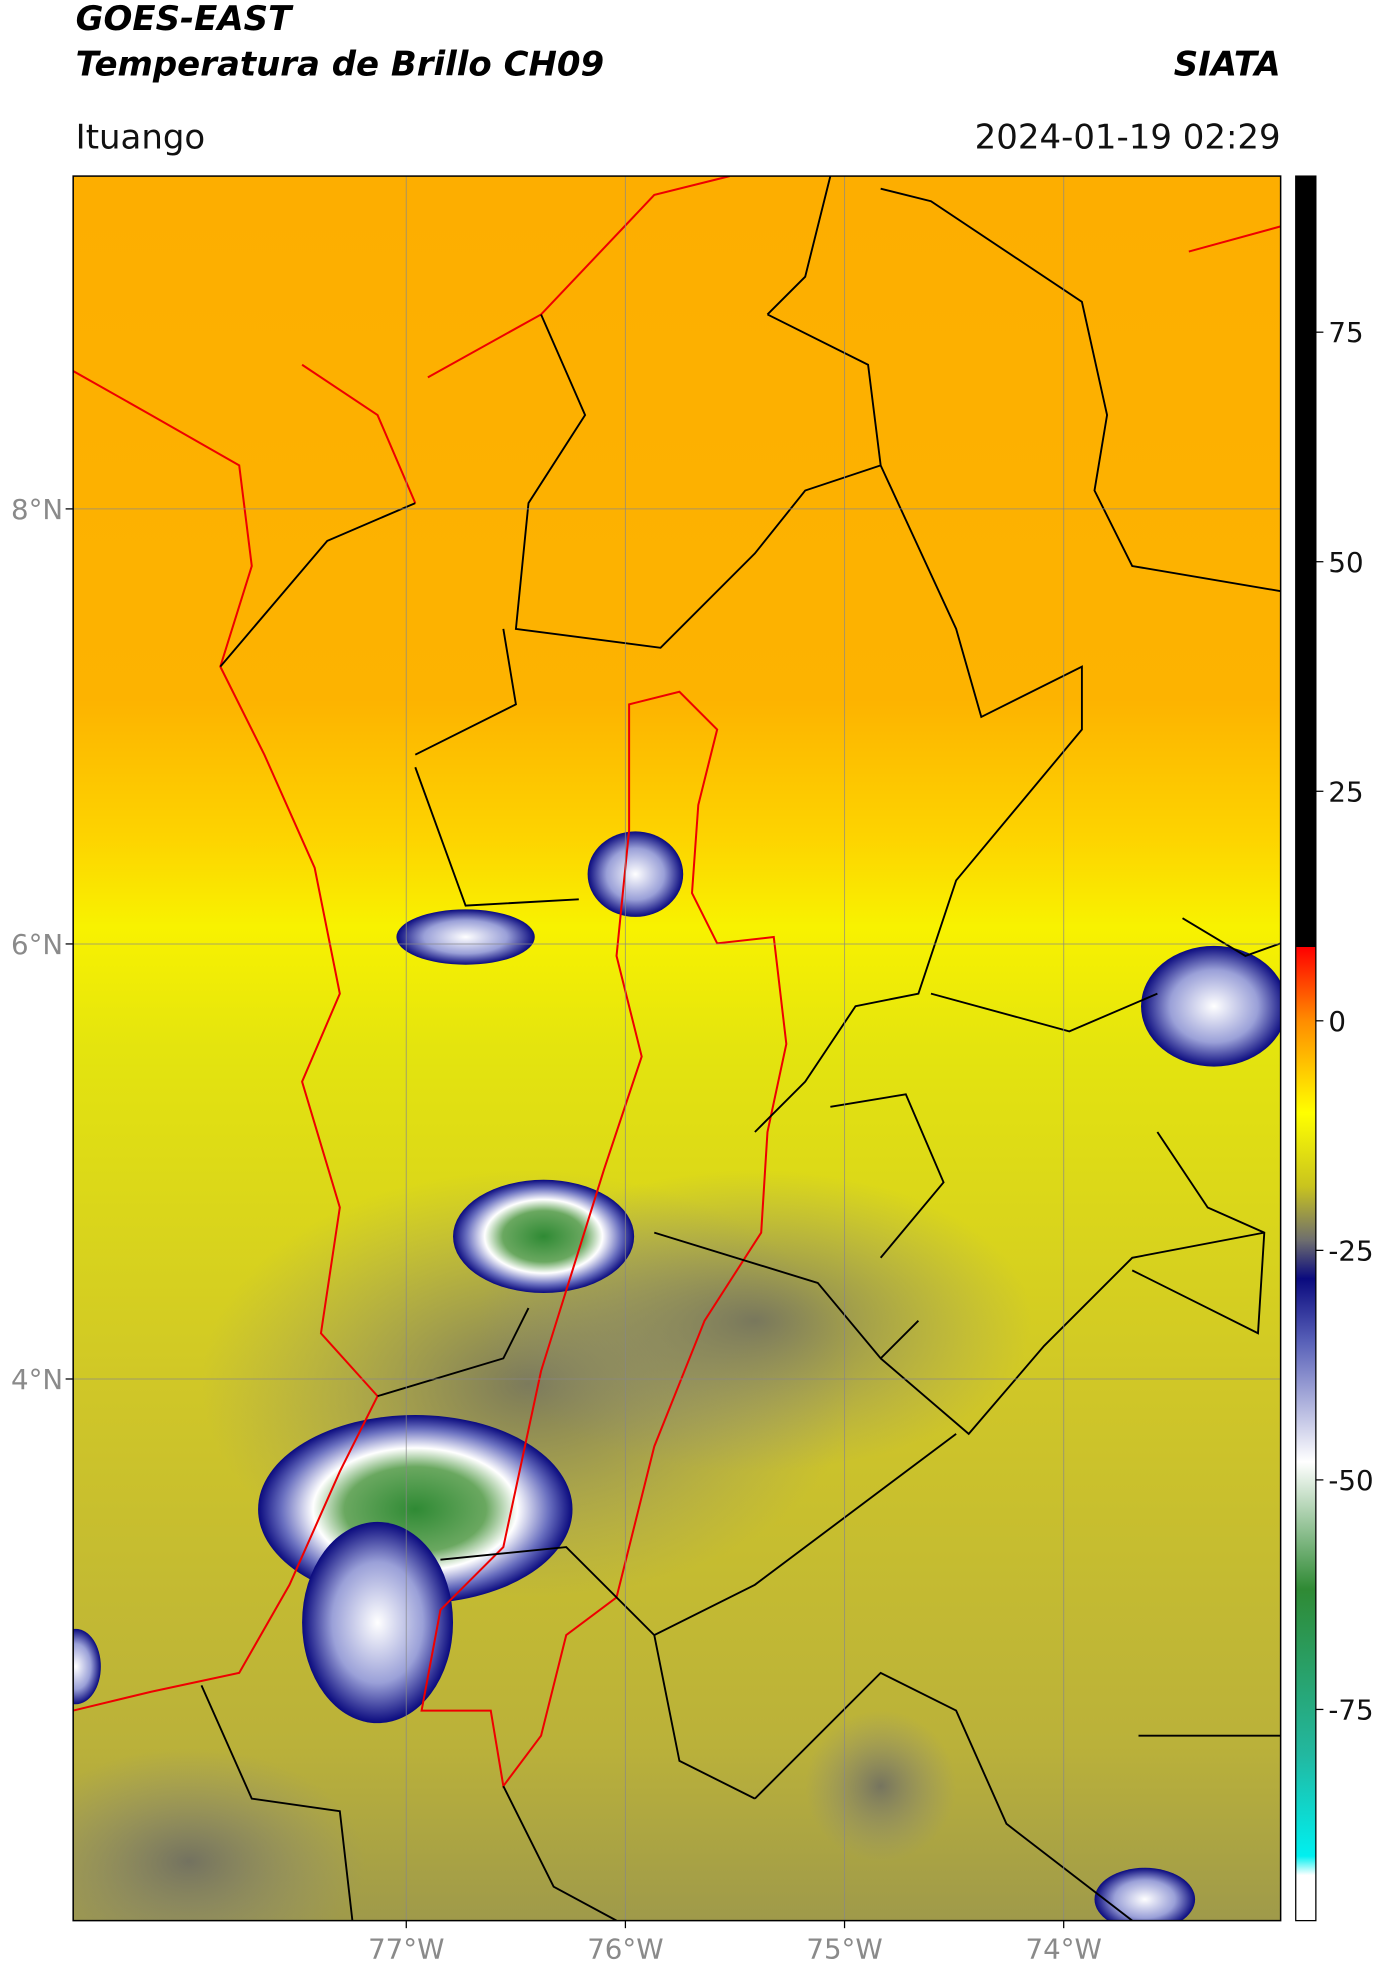 This screenshot has height=1981, width=1384. Describe the element at coordinates (37, 509) in the screenshot. I see `lat-tick-label: 8°N` at that location.